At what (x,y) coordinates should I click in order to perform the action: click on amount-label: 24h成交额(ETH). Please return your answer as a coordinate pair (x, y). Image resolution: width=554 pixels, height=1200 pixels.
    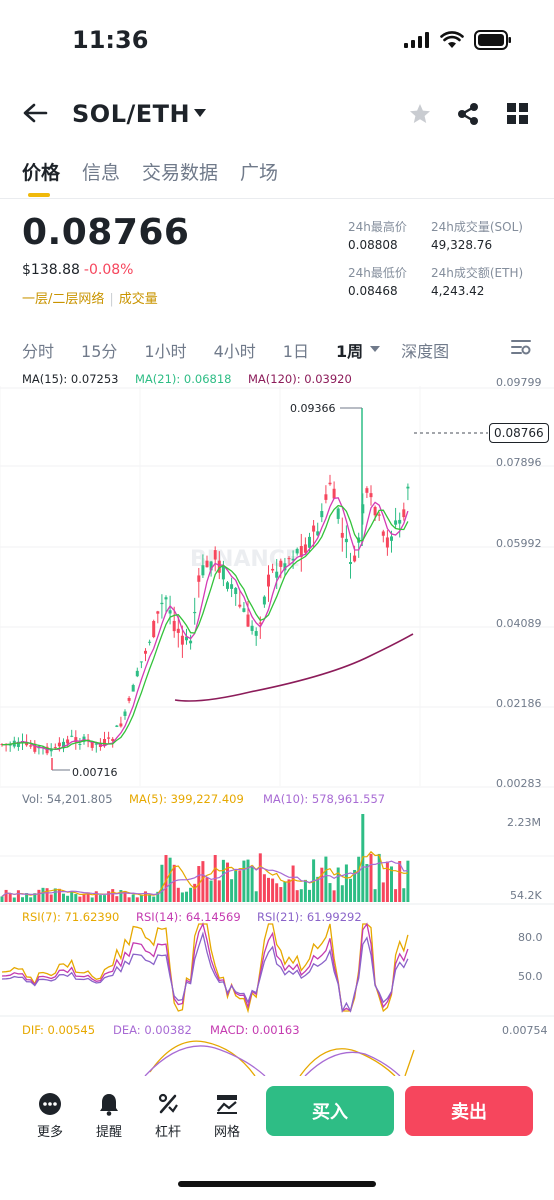
    Looking at the image, I should click on (477, 273).